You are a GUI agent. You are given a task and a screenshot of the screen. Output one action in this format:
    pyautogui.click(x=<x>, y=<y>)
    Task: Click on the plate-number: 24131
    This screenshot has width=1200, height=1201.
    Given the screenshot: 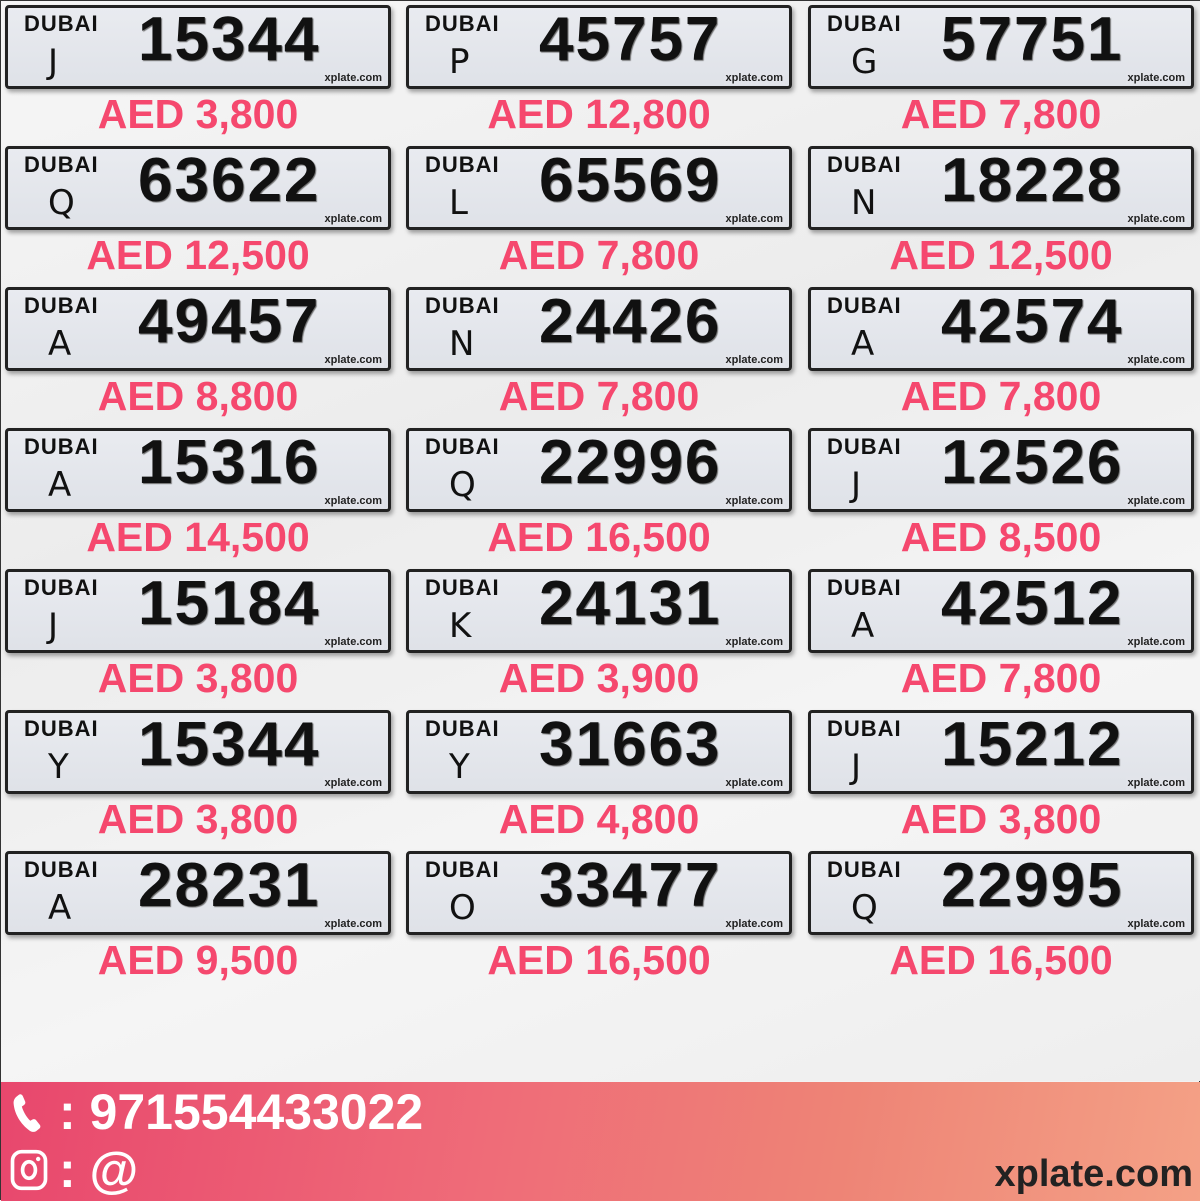 What is the action you would take?
    pyautogui.click(x=630, y=603)
    